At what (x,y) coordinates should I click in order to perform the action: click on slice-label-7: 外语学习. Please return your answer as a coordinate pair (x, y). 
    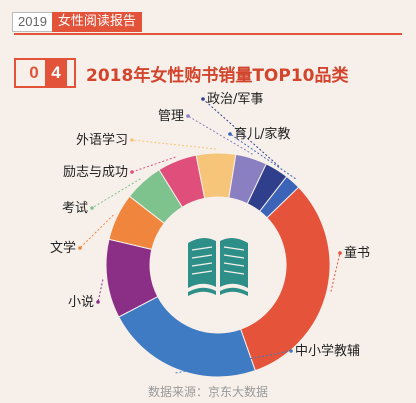
    Looking at the image, I should click on (102, 140).